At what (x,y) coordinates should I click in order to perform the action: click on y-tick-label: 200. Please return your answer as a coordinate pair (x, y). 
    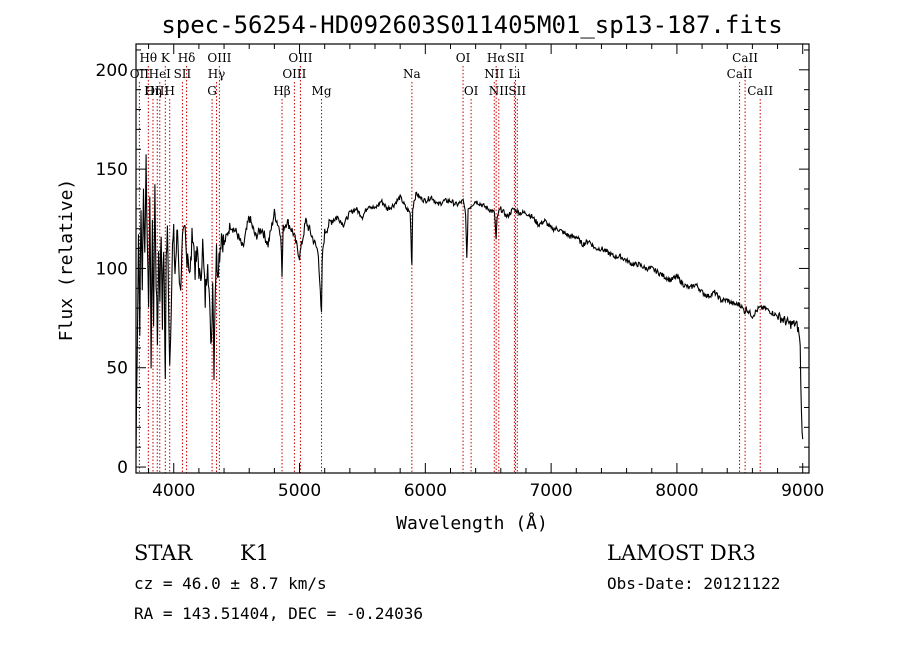
    Looking at the image, I should click on (112, 71).